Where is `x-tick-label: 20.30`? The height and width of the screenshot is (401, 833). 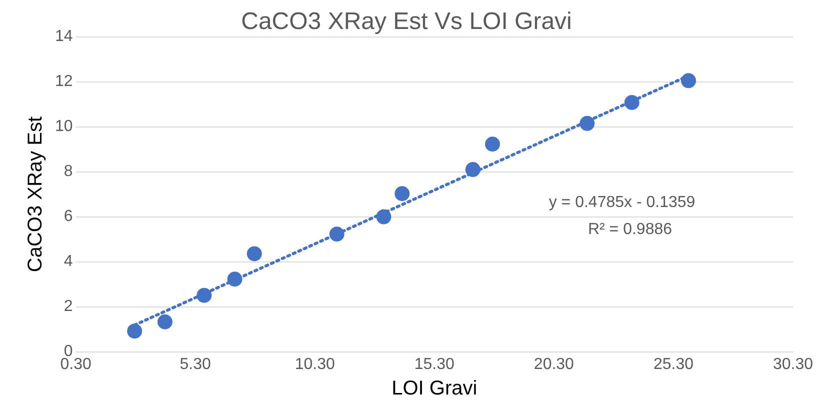 x-tick-label: 20.30 is located at coordinates (554, 364).